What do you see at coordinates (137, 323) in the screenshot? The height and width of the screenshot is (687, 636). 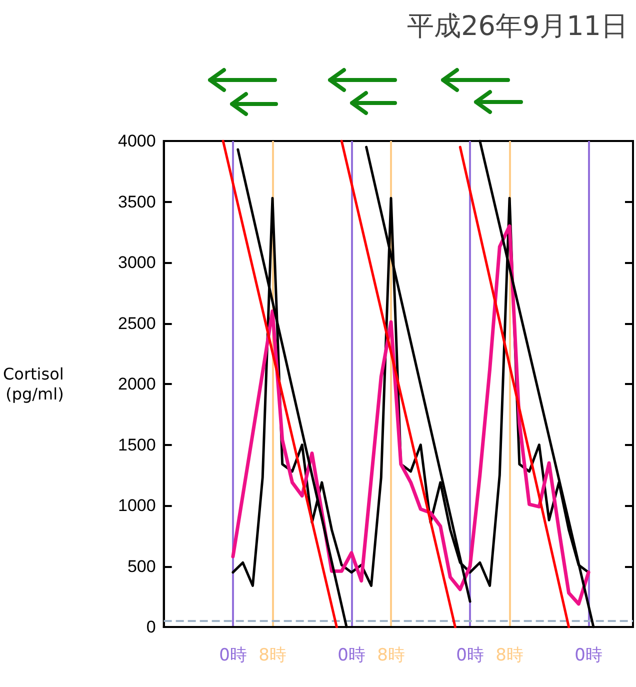 I see `y-tick-label: 2500` at bounding box center [137, 323].